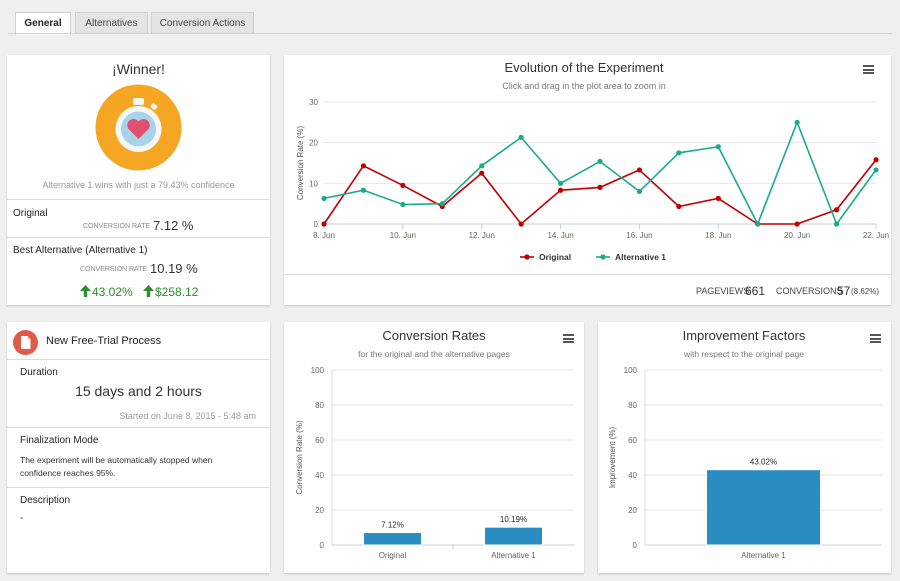 The image size is (900, 581). What do you see at coordinates (22, 518) in the screenshot?
I see `description-value: -` at bounding box center [22, 518].